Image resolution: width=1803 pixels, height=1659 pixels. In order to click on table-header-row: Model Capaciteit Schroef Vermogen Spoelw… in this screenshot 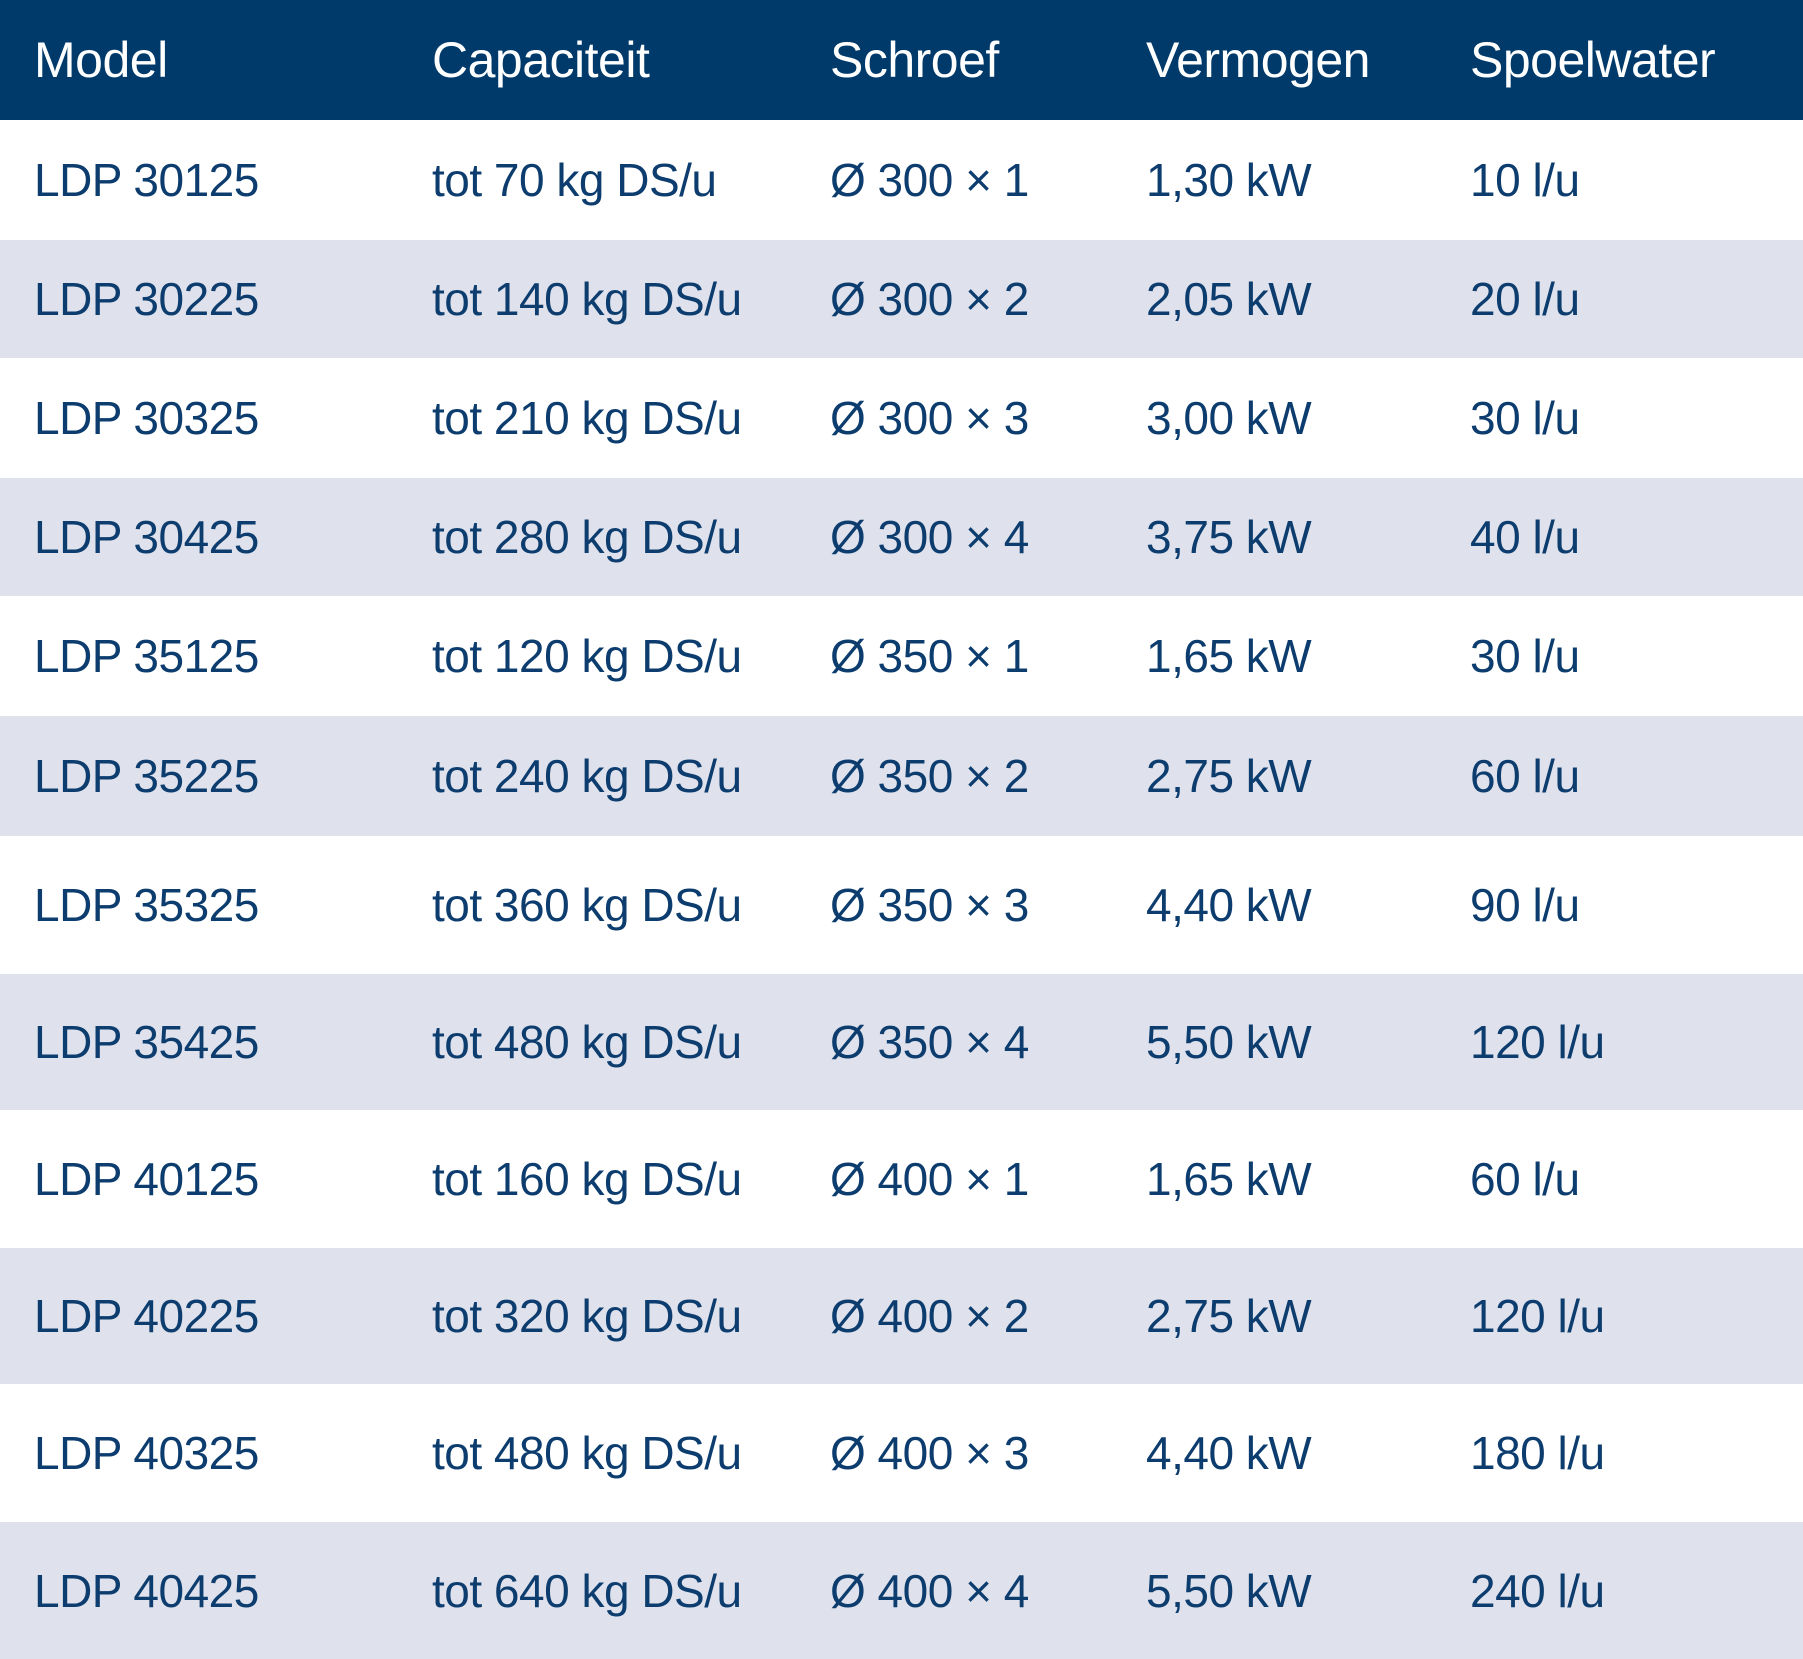, I will do `click(901, 60)`.